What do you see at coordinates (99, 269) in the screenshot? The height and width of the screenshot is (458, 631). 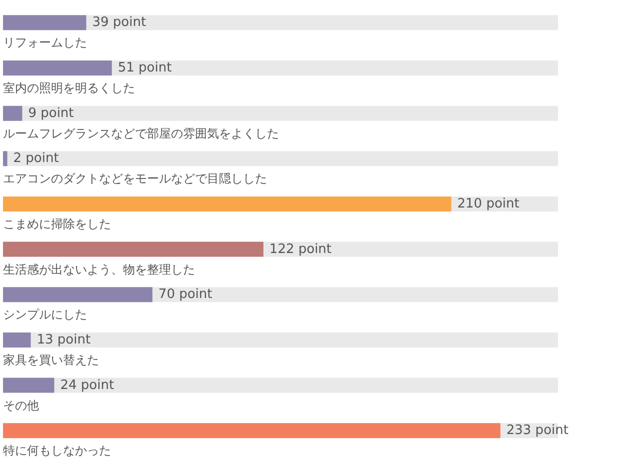 I see `y-tick-label: 生活感が出ないよう、物を整理した` at bounding box center [99, 269].